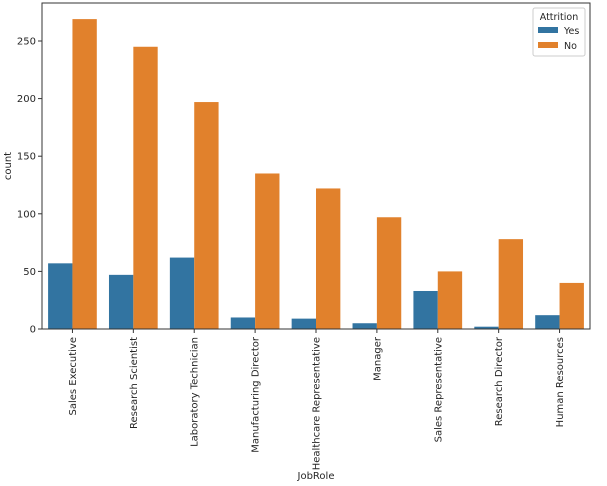 The width and height of the screenshot is (607, 486). What do you see at coordinates (377, 358) in the screenshot?
I see `x-tick-label: Manager` at bounding box center [377, 358].